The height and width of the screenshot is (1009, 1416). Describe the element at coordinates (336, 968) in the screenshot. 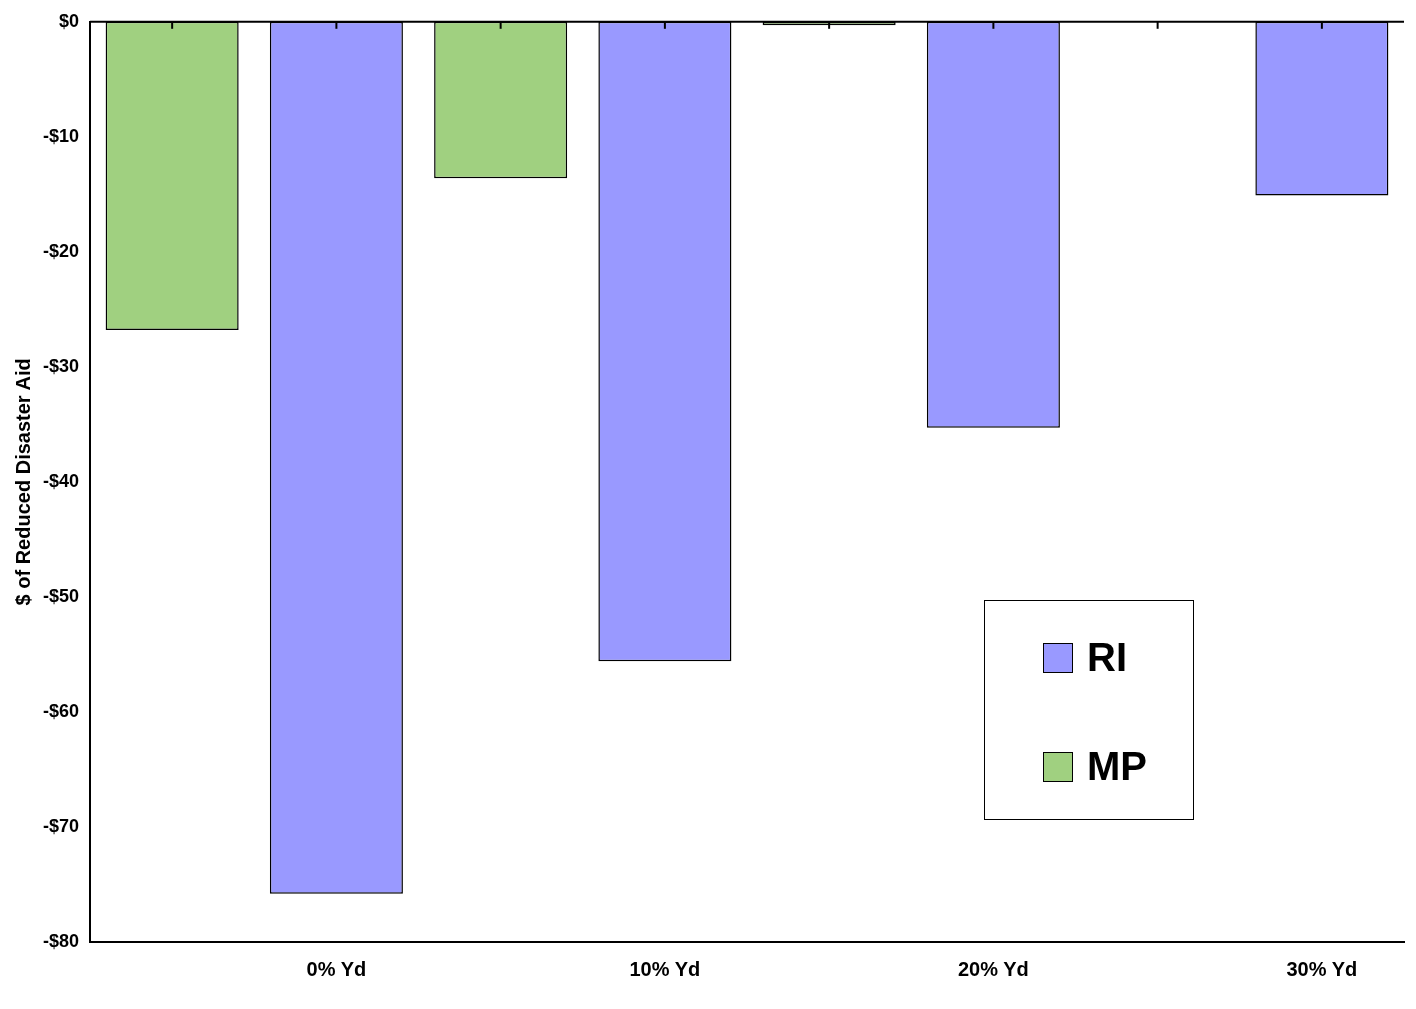

I see `x-tick-label: 0% Yd` at that location.